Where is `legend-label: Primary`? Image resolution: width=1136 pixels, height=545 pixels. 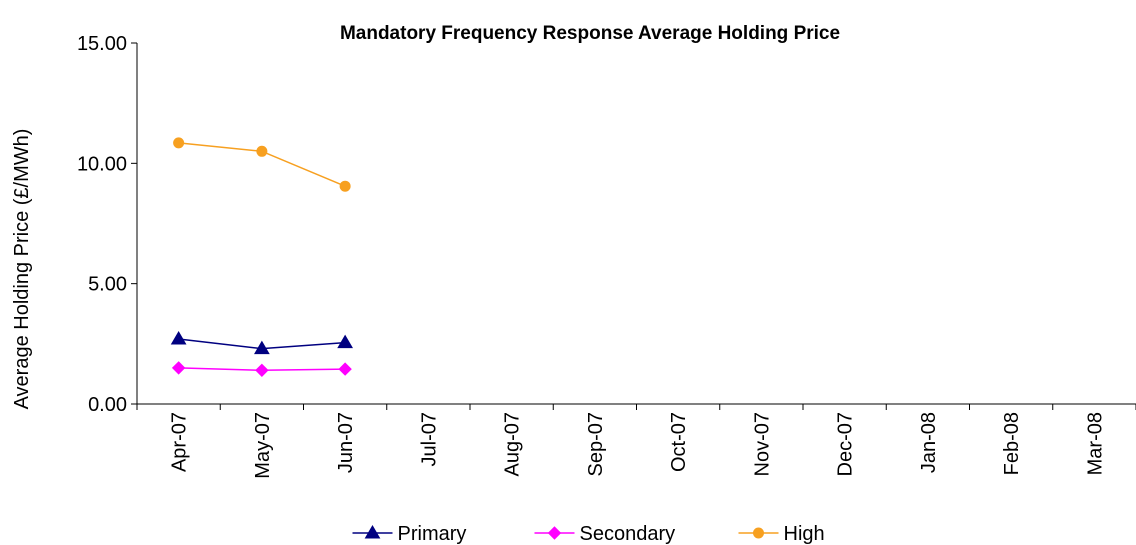
legend-label: Primary is located at coordinates (432, 534).